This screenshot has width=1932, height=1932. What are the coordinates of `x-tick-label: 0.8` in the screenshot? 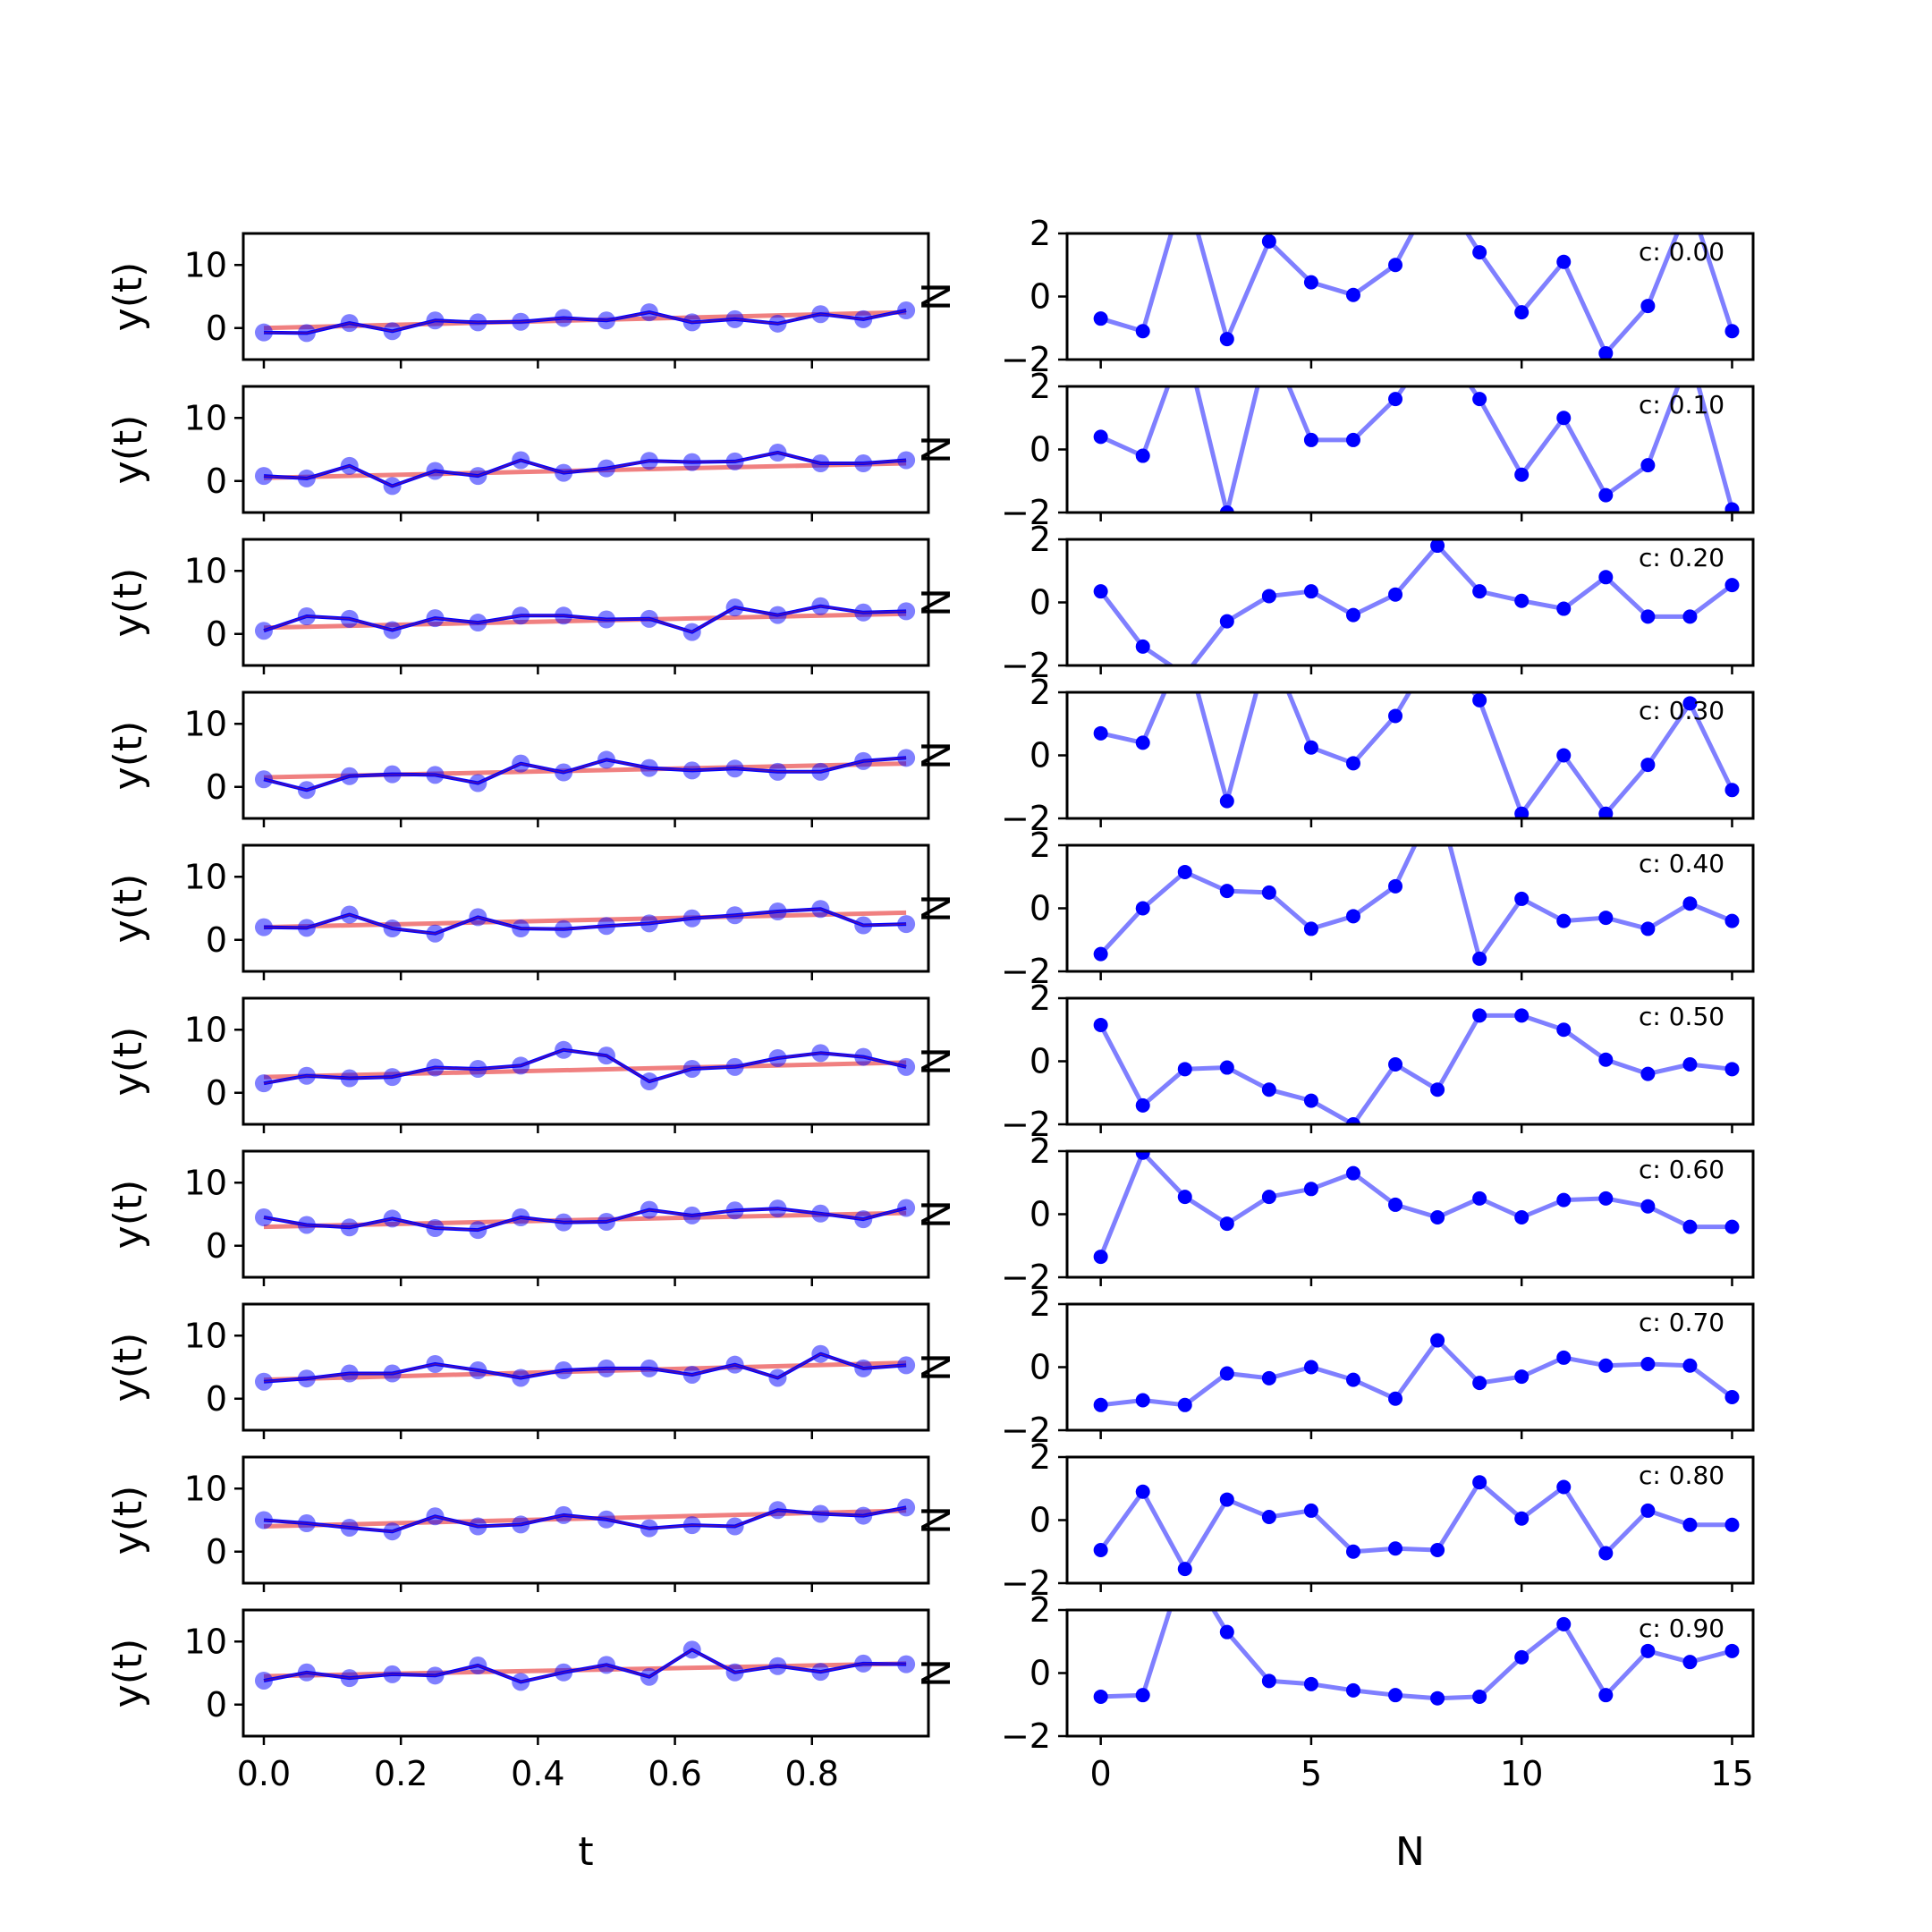 It's located at (812, 1773).